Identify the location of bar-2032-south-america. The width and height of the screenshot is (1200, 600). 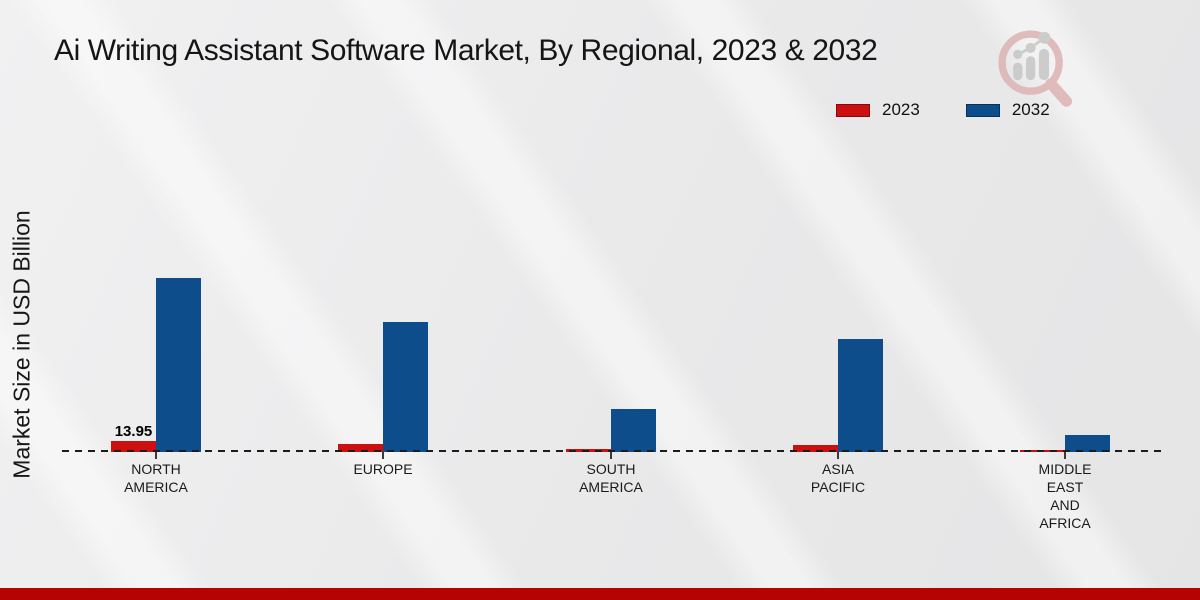
(633, 430).